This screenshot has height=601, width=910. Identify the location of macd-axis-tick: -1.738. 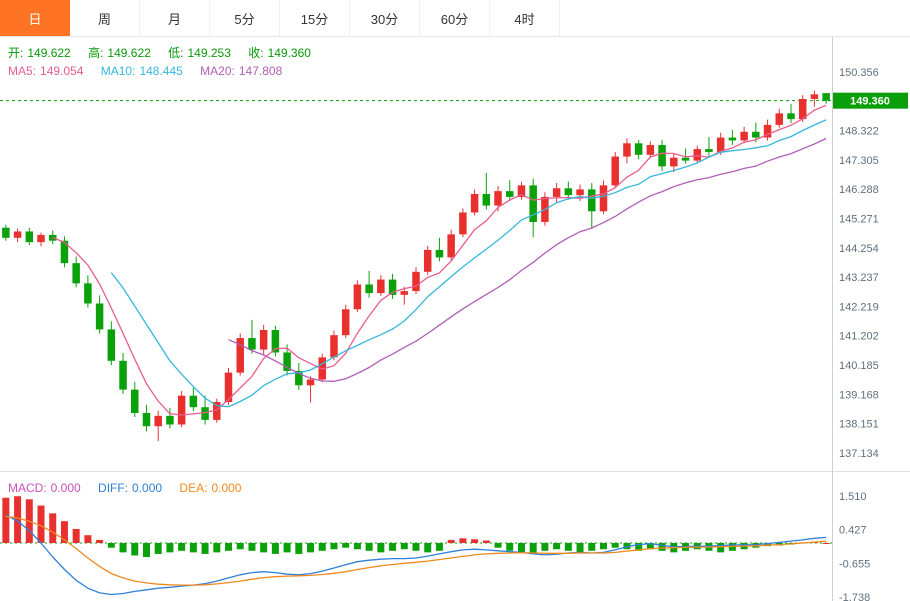
(854, 596).